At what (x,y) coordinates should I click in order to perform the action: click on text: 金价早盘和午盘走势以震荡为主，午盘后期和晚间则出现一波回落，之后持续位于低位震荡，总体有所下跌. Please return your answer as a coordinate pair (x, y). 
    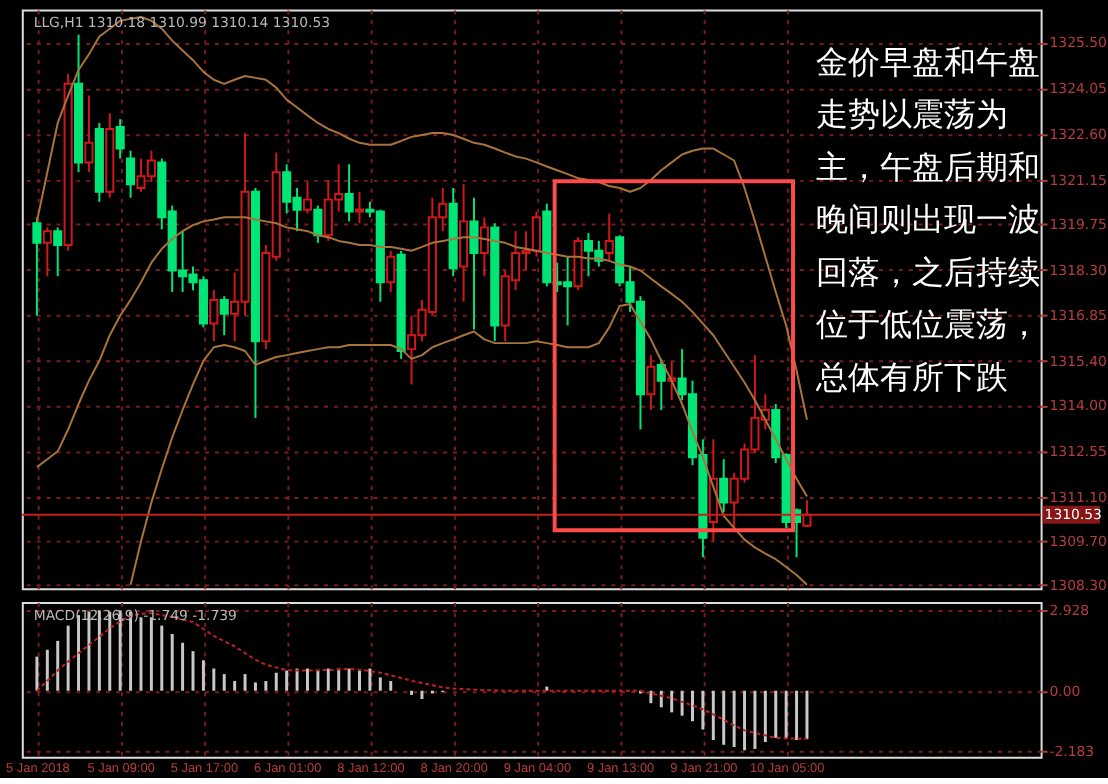
    Looking at the image, I should click on (927, 219).